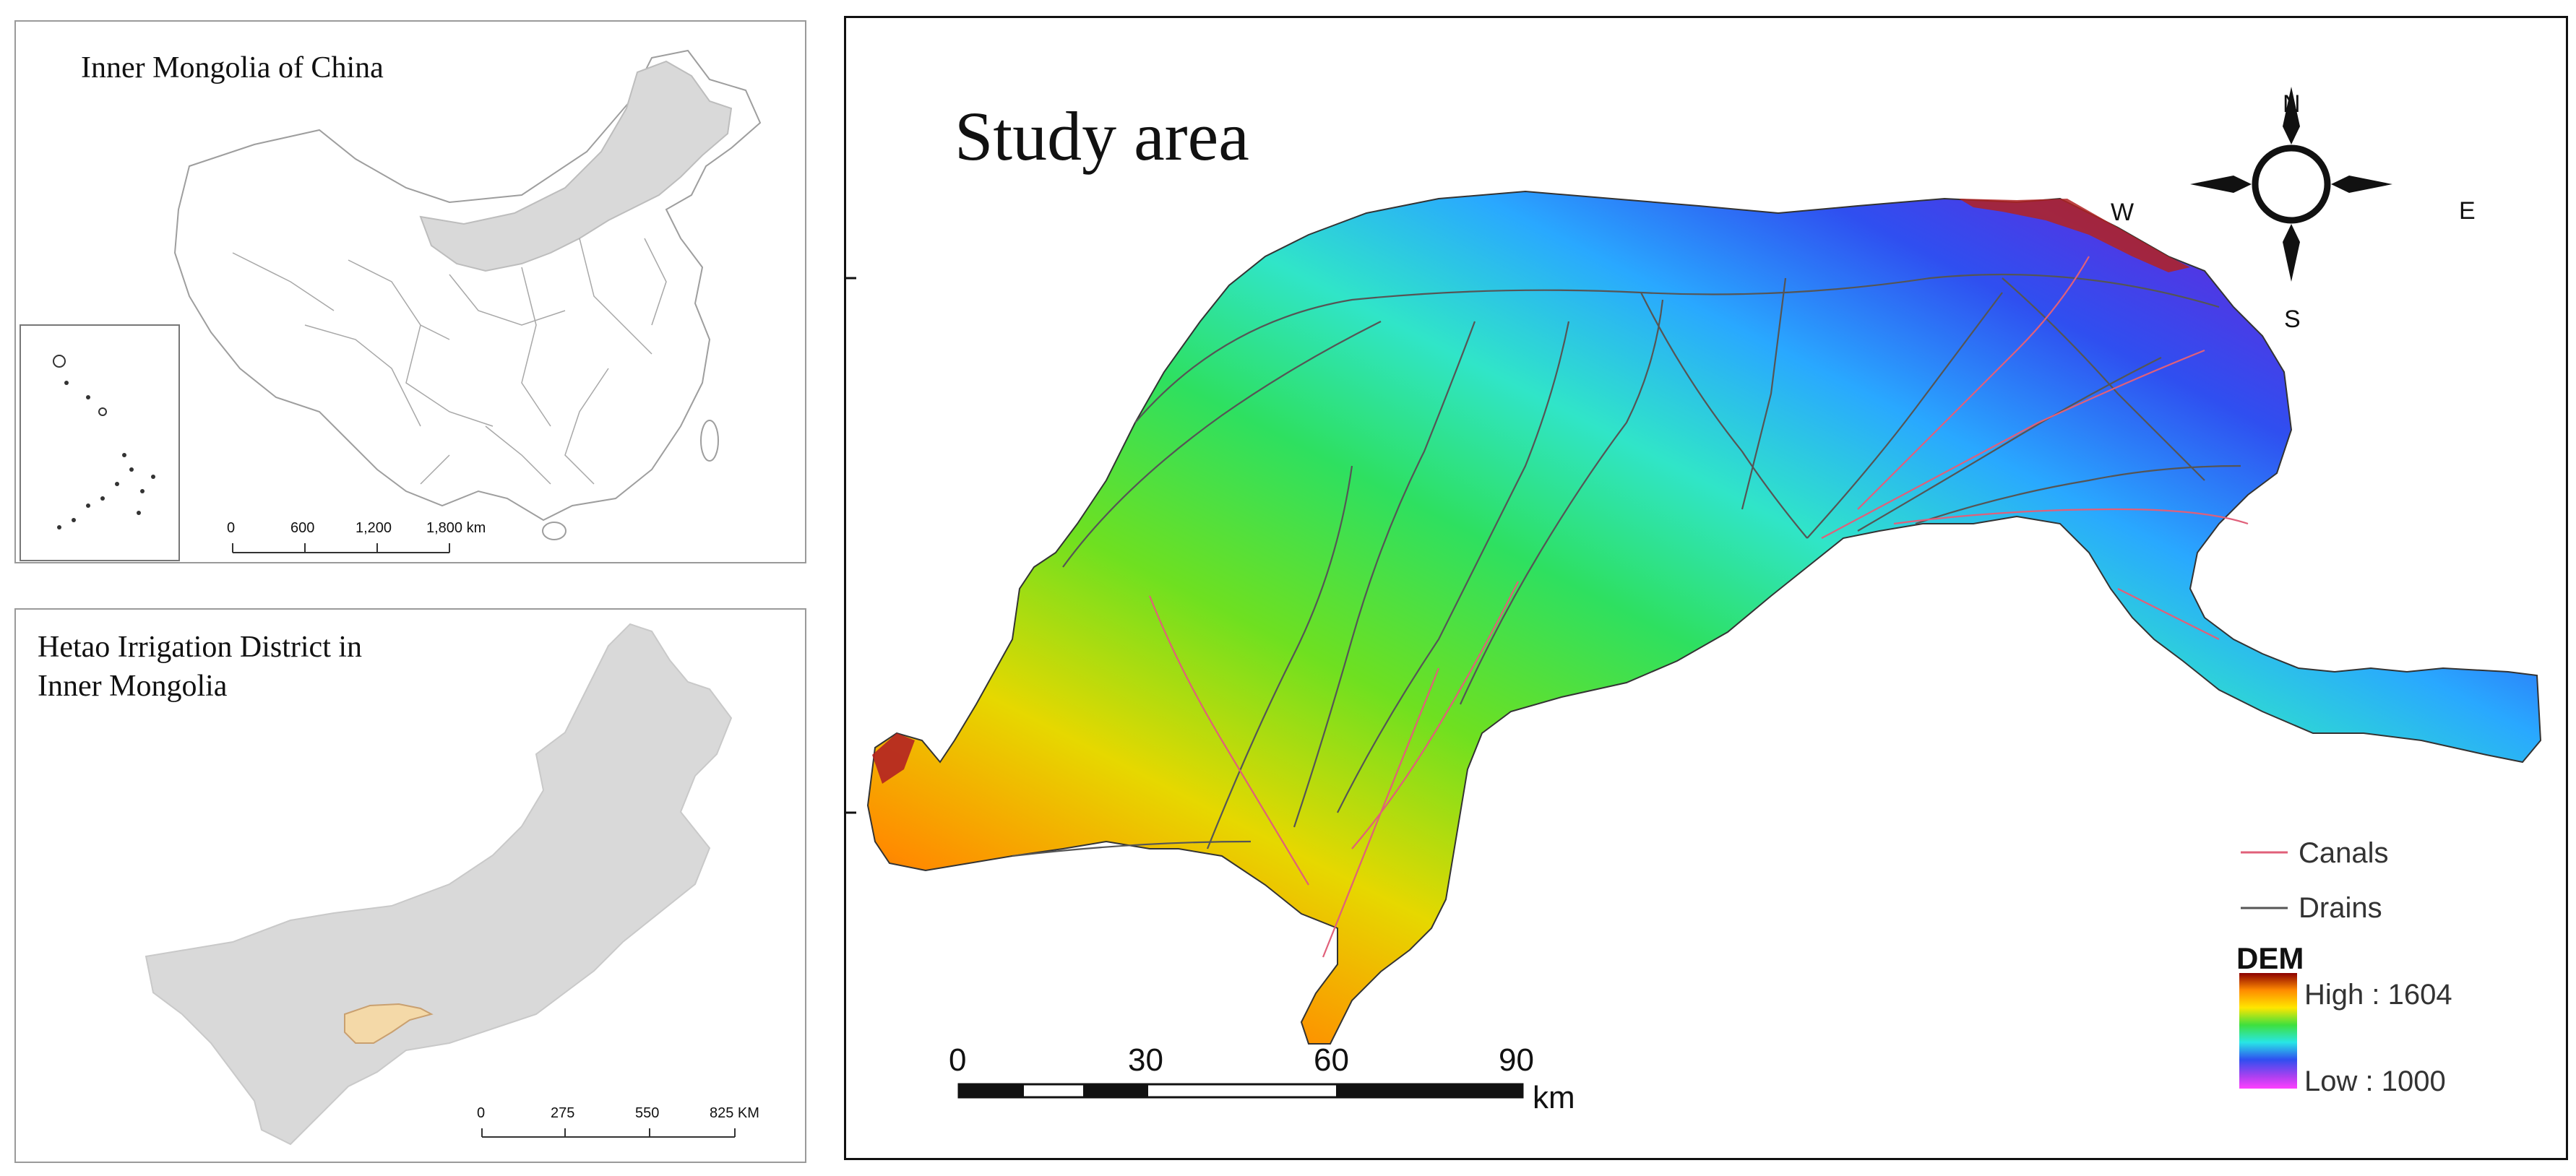 The width and height of the screenshot is (2576, 1176). What do you see at coordinates (302, 528) in the screenshot?
I see `china-scale-label-1: 600` at bounding box center [302, 528].